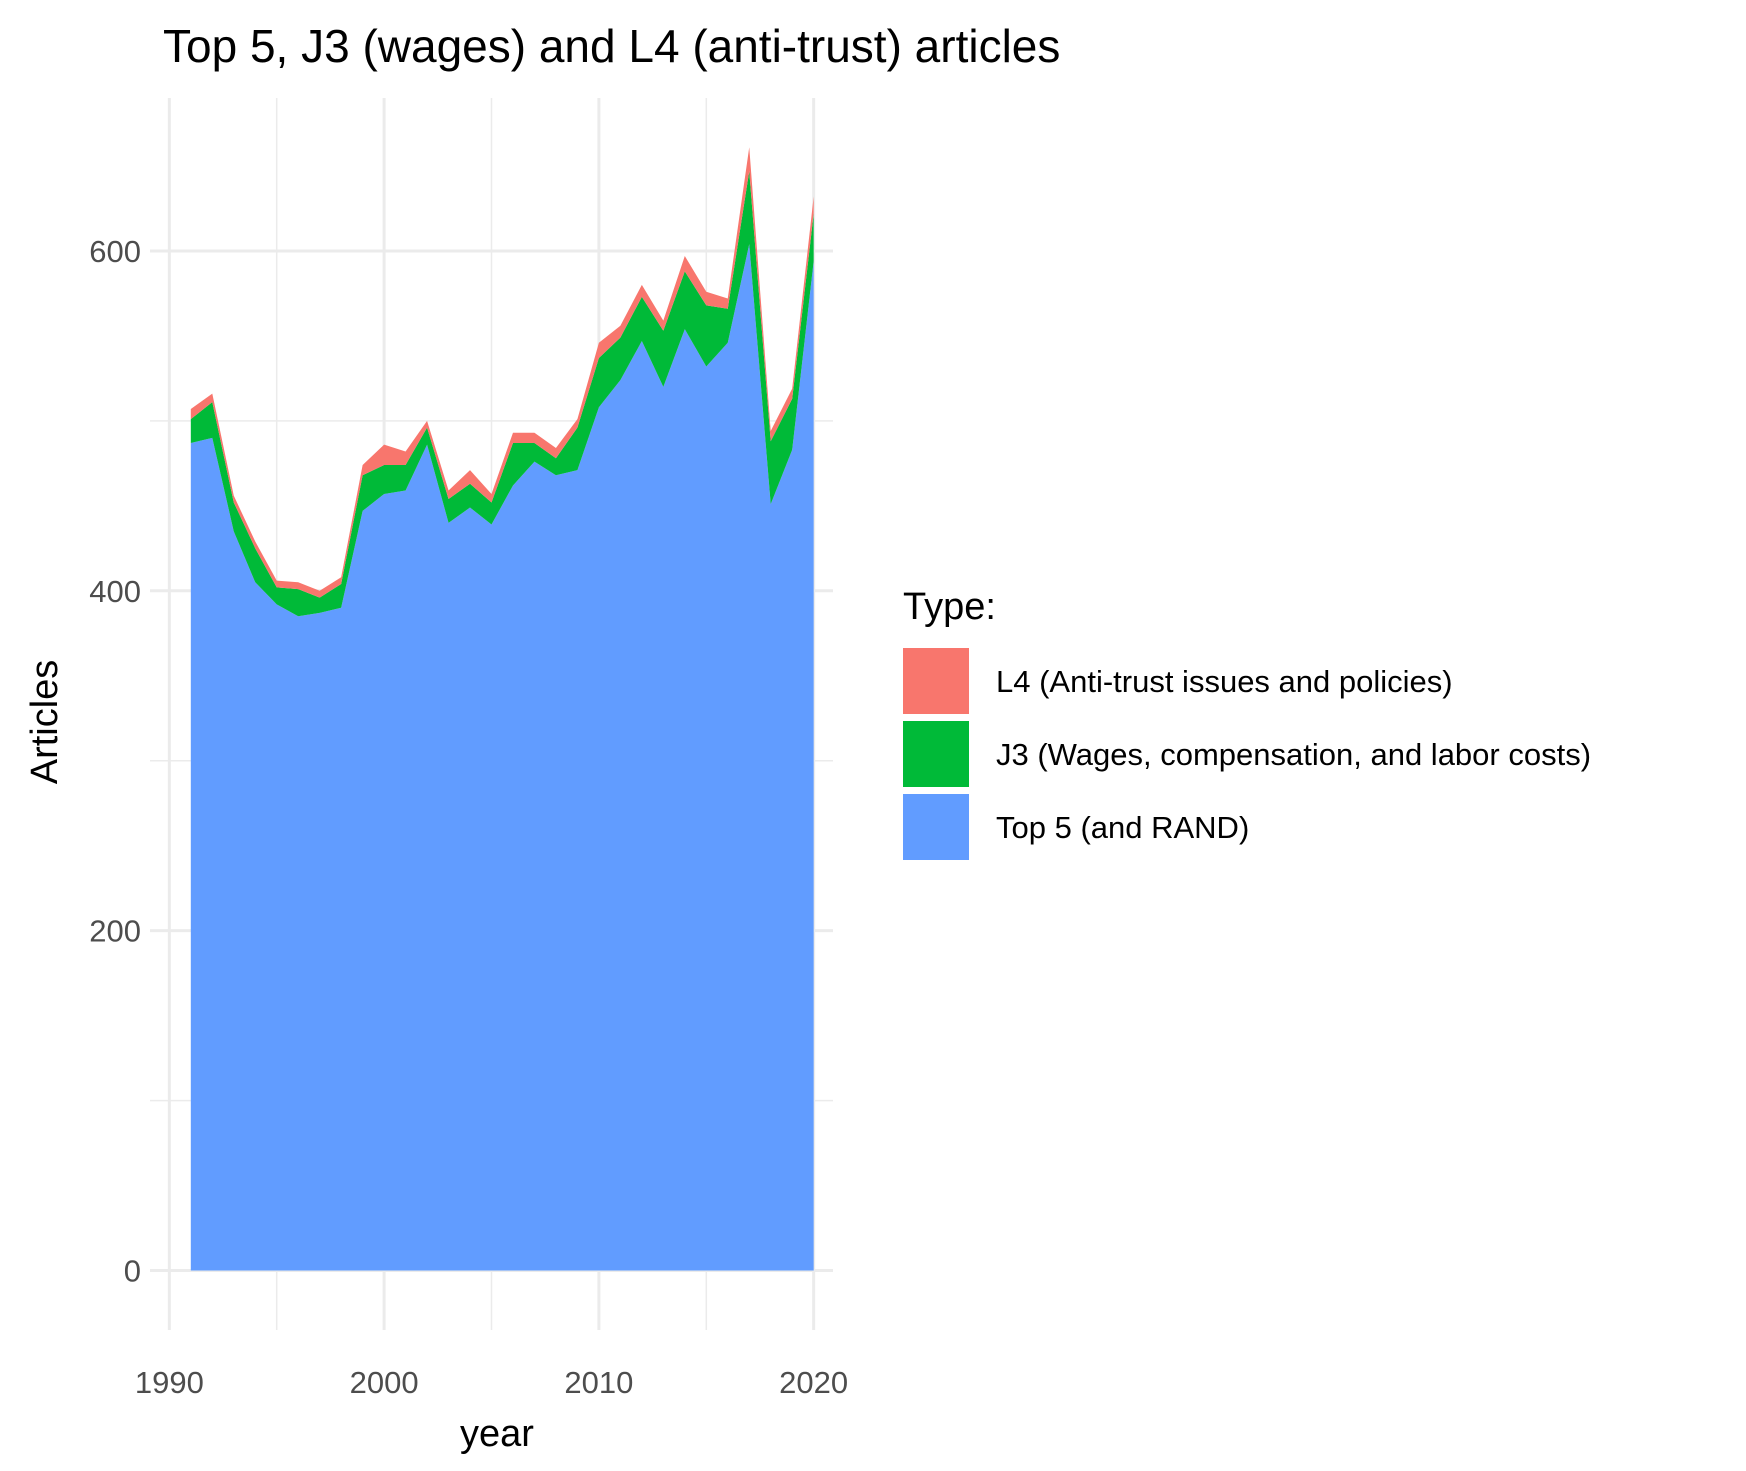 The height and width of the screenshot is (1471, 1746). What do you see at coordinates (115, 931) in the screenshot?
I see `y-tick-label: 200` at bounding box center [115, 931].